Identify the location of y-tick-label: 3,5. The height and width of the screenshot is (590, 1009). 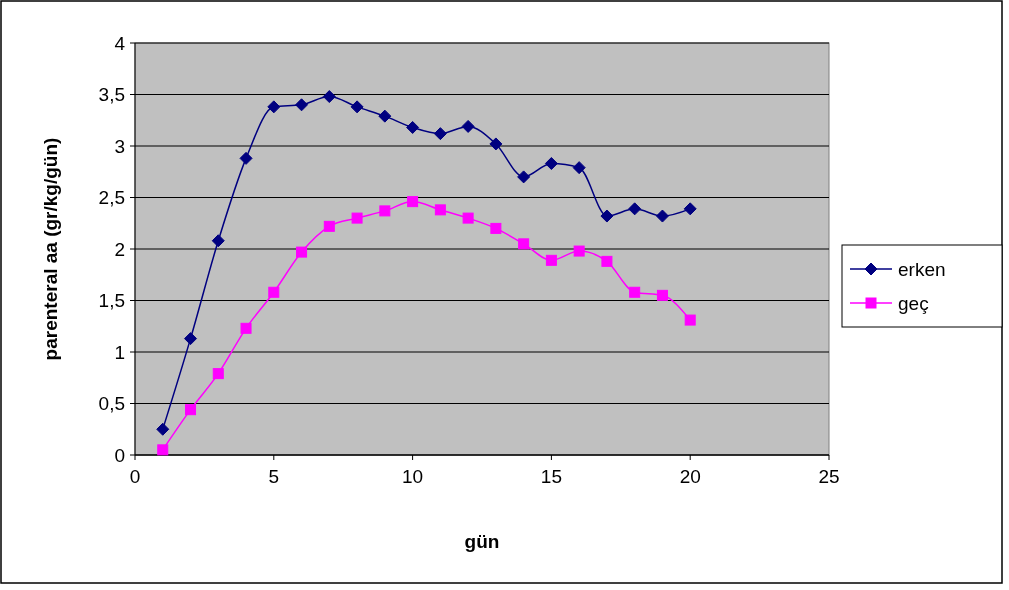
(111, 95).